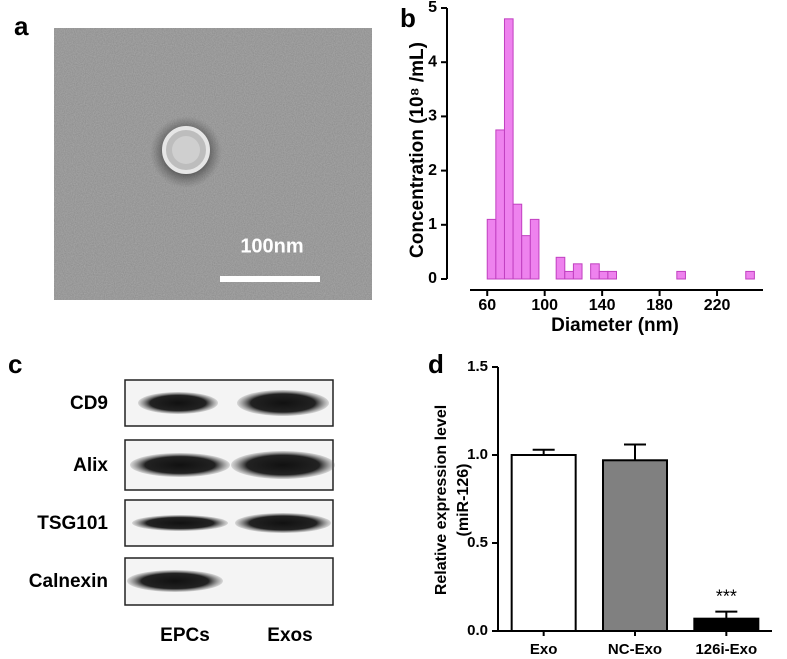 This screenshot has height=659, width=787. I want to click on y-tick-label: 0, so click(432, 278).